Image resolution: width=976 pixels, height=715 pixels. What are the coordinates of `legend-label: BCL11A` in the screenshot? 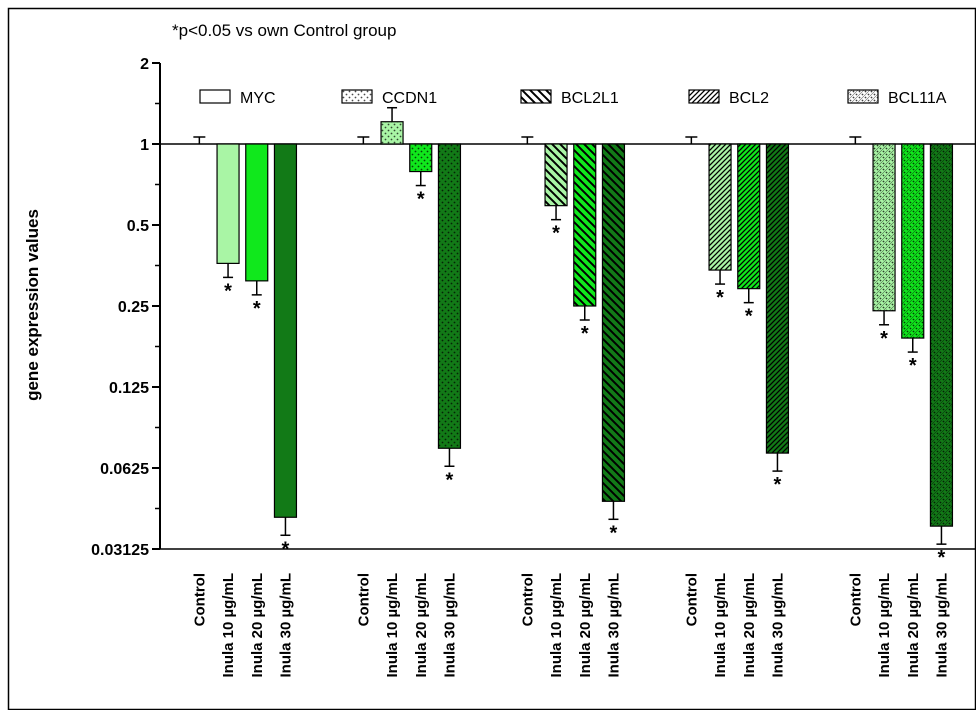 It's located at (917, 98).